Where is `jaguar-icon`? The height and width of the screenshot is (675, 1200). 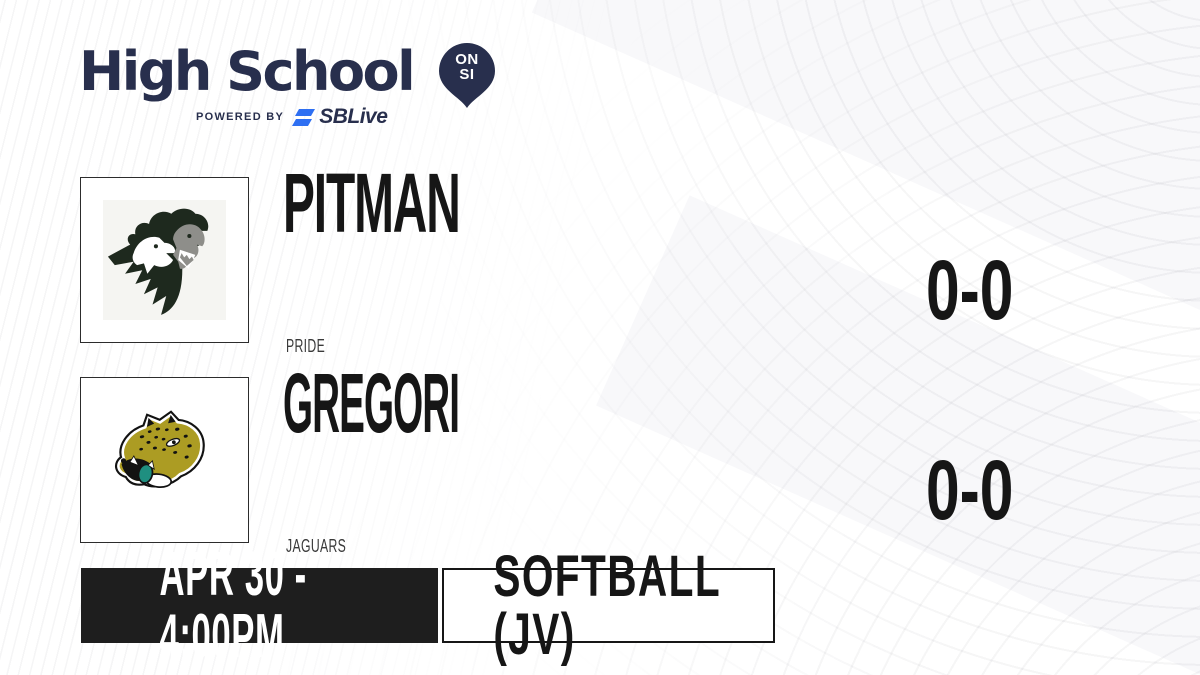
jaguar-icon is located at coordinates (160, 449).